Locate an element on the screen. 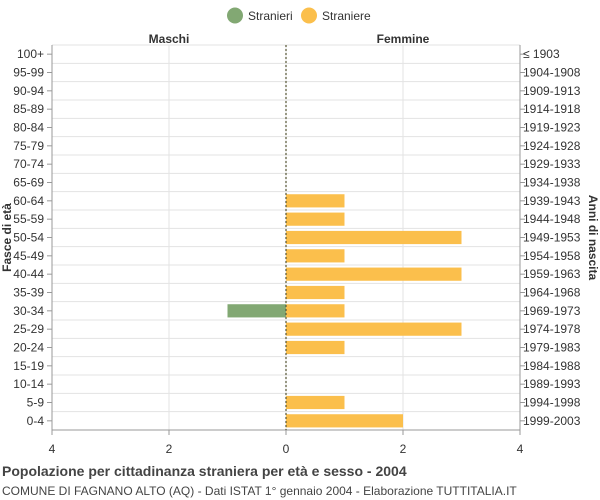 The width and height of the screenshot is (600, 500). birth-year-label: 1954-1958 is located at coordinates (552, 256).